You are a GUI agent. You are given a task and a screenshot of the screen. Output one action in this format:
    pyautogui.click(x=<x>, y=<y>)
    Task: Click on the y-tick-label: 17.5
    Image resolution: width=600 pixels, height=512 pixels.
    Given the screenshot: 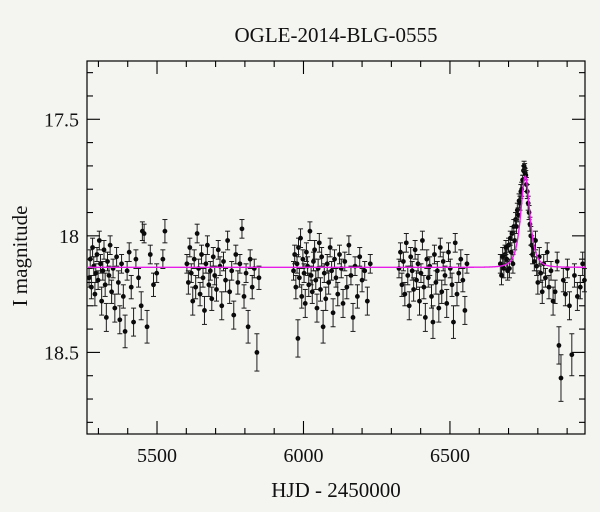 What is the action you would take?
    pyautogui.click(x=61, y=120)
    